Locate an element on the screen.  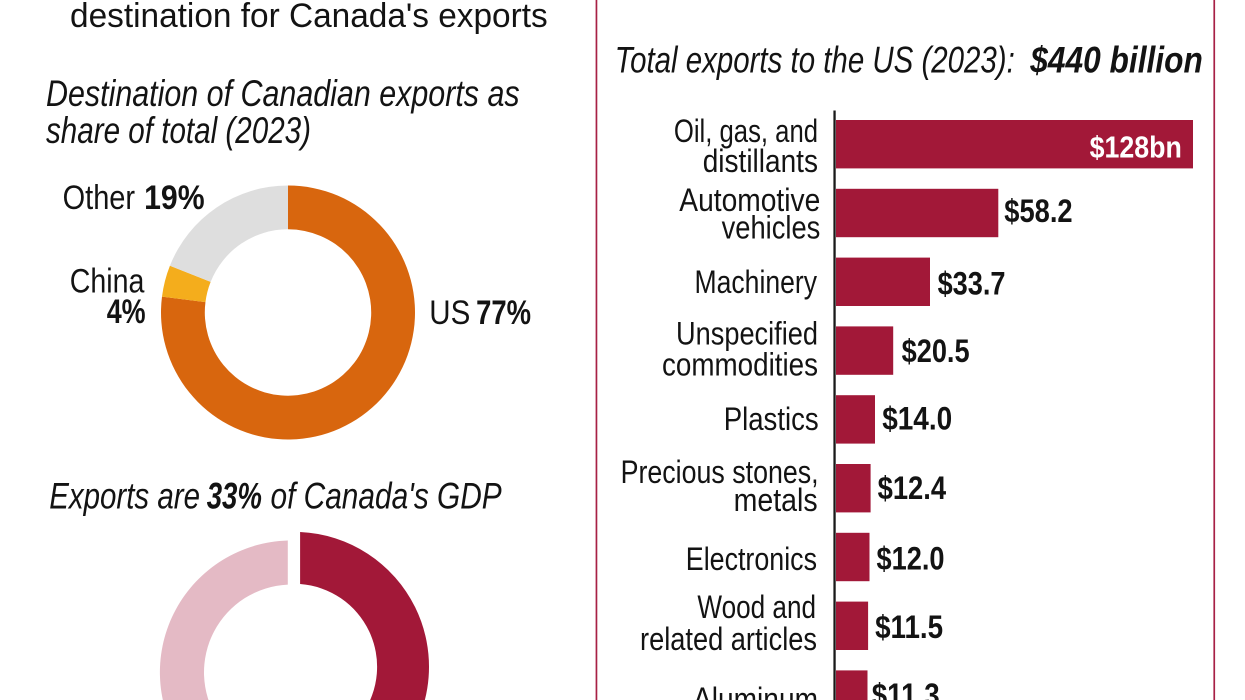
svg-text:Total exports to the US (2023): Total exports to the US (2023): is located at coordinates (815, 60).